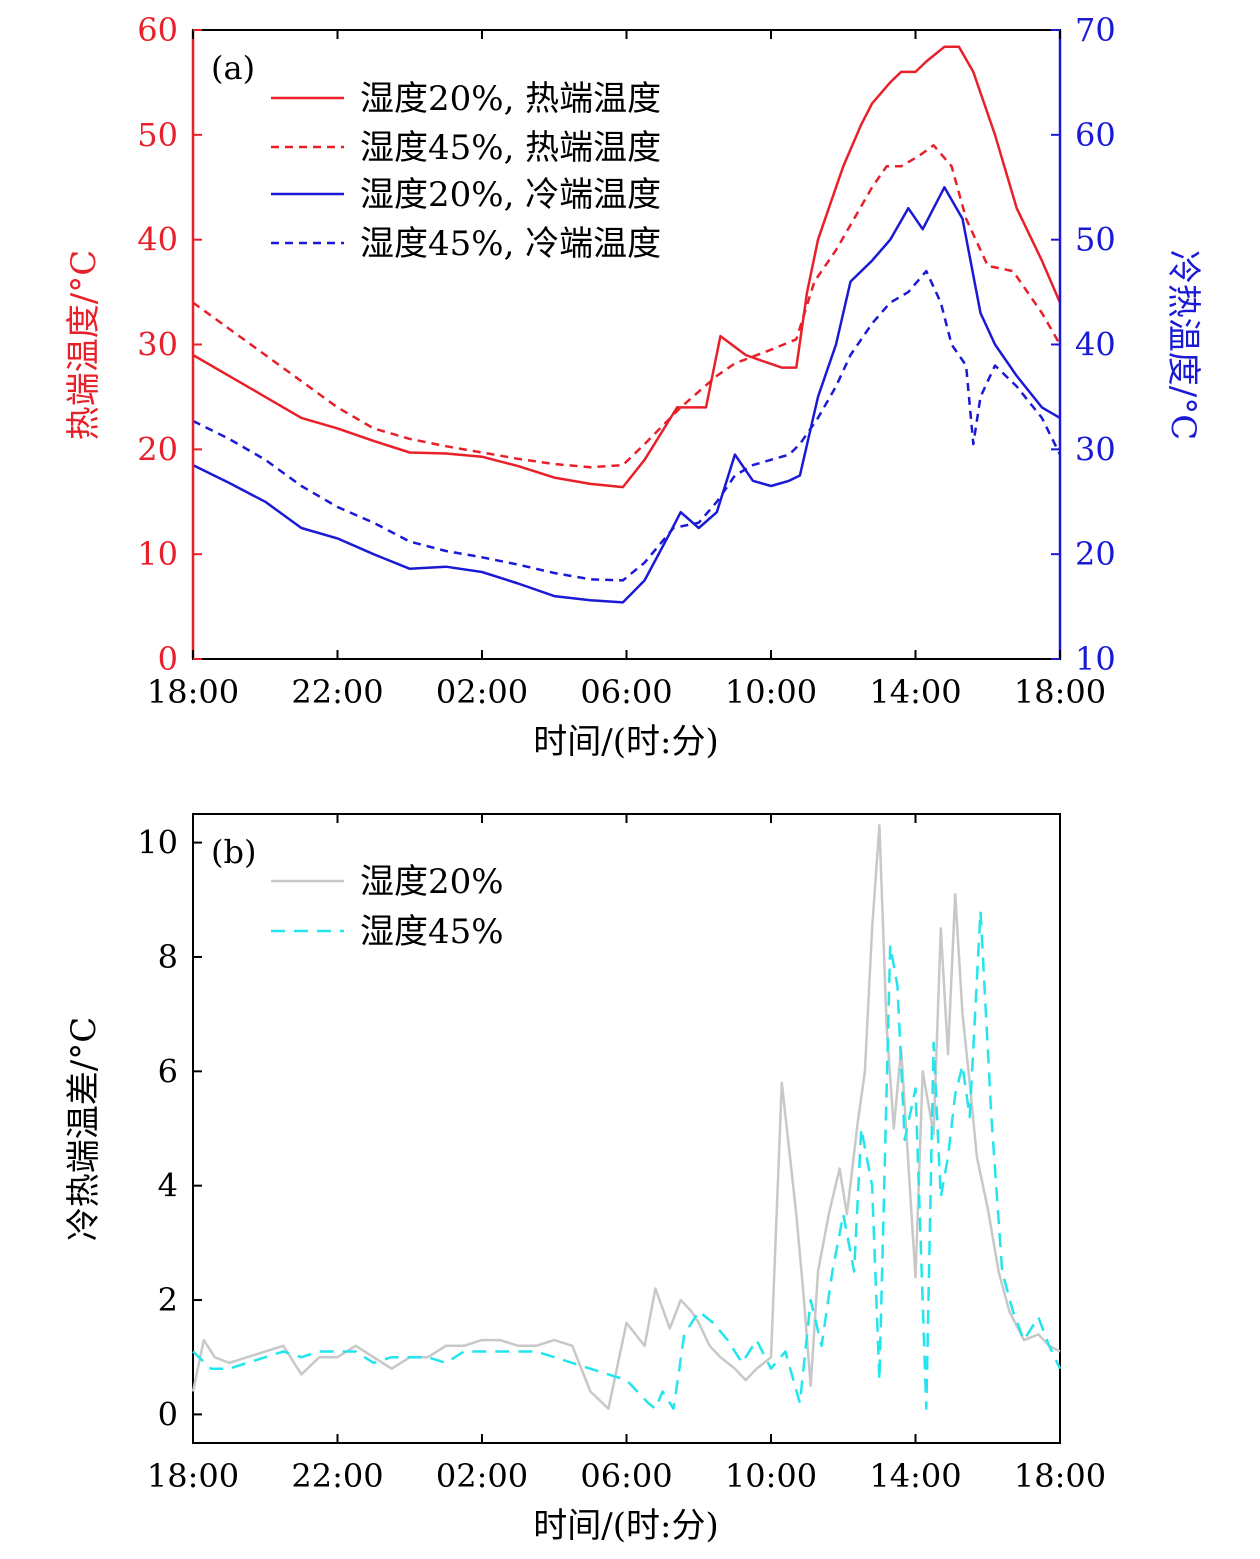  Describe the element at coordinates (387, 907) in the screenshot. I see `legend-b: 湿度20% 湿度45%` at that location.